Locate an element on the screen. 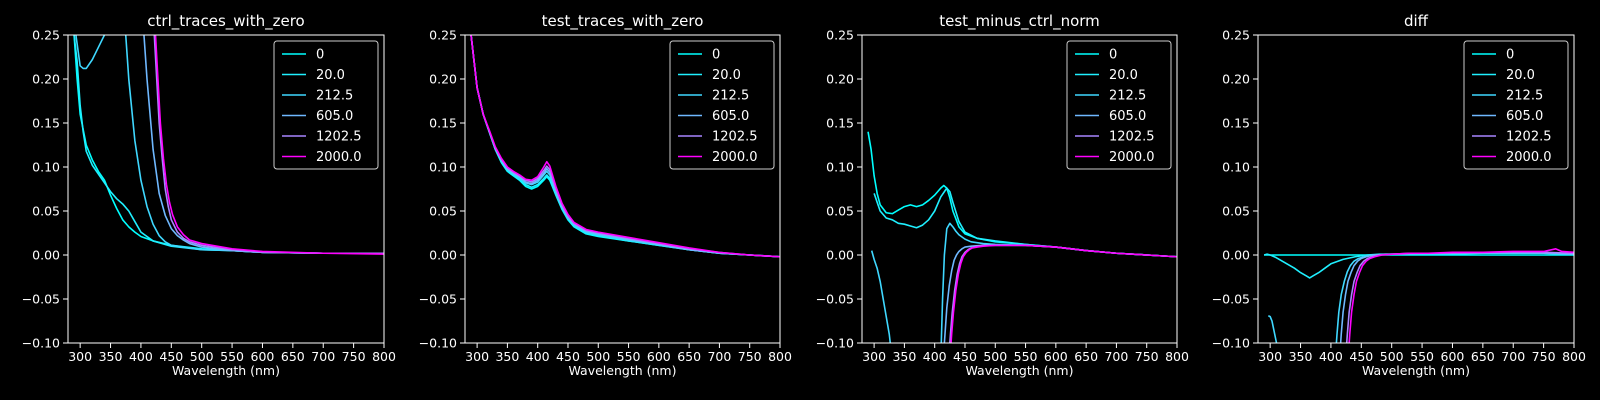 The width and height of the screenshot is (1600, 400). chart-title: ctrl_traces_with_zero is located at coordinates (225, 21).